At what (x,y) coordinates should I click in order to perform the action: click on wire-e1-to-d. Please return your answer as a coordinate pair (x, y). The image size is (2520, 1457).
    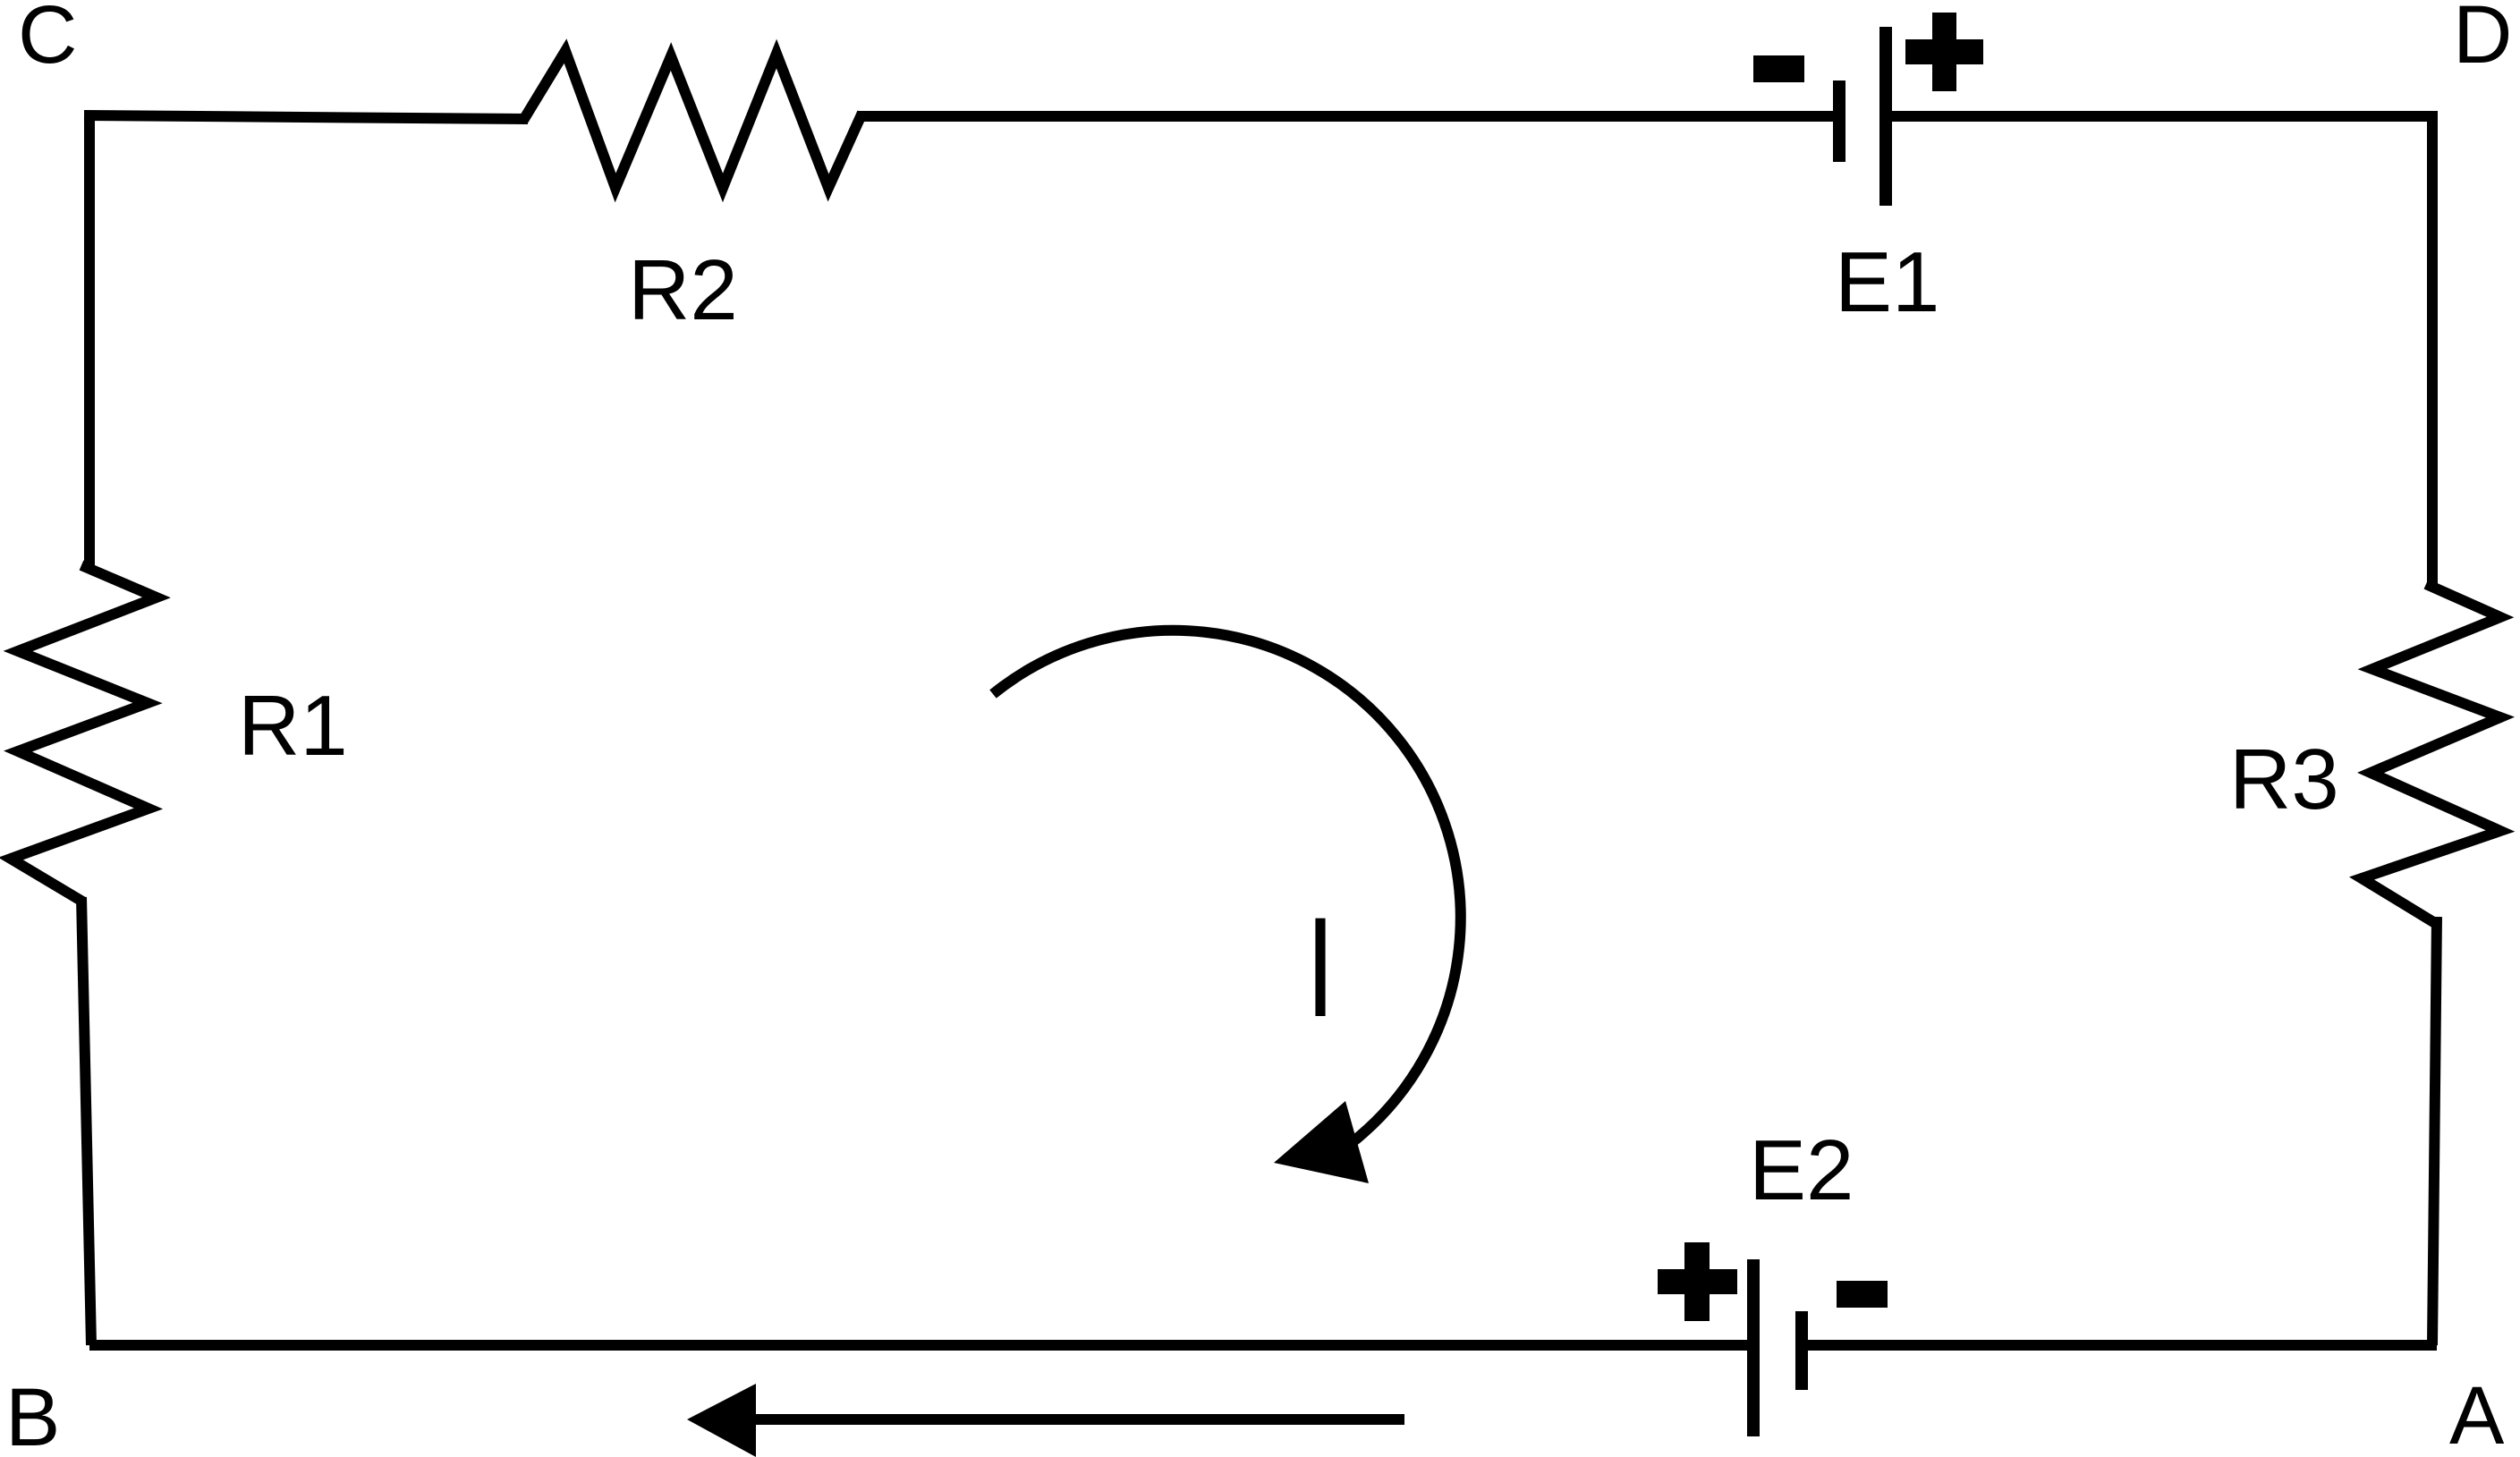
    Looking at the image, I should click on (2164, 348).